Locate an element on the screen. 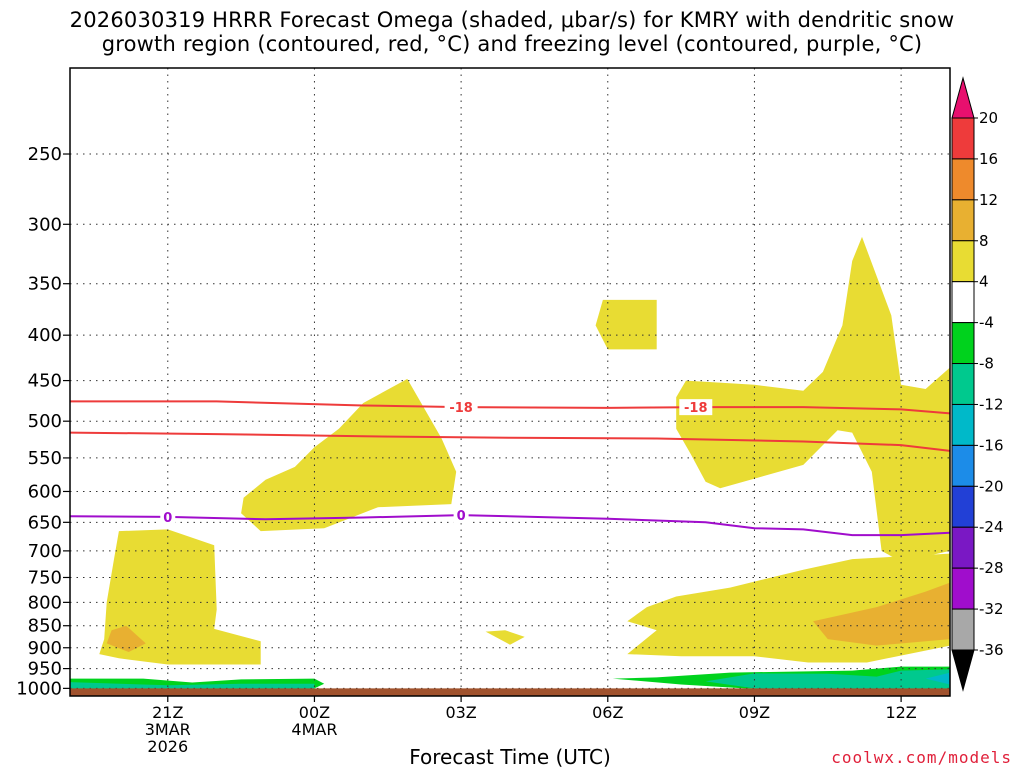 The height and width of the screenshot is (769, 1024). contour-0-line is located at coordinates (510, 525).